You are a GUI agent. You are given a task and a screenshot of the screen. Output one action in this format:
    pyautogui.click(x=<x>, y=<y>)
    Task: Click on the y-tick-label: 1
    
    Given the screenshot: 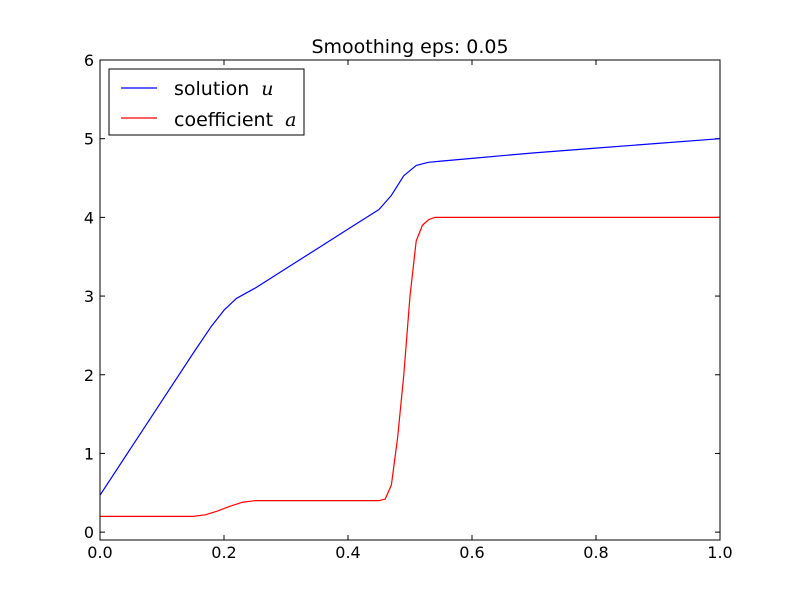 What is the action you would take?
    pyautogui.click(x=89, y=453)
    